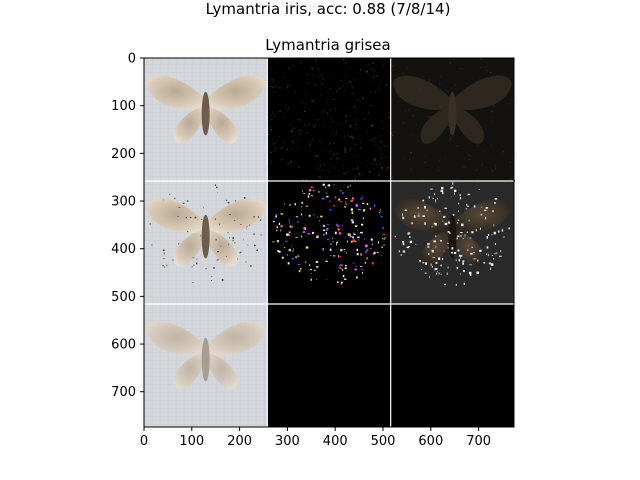 This screenshot has height=480, width=640. Describe the element at coordinates (239, 441) in the screenshot. I see `x-tick-label: 200` at that location.